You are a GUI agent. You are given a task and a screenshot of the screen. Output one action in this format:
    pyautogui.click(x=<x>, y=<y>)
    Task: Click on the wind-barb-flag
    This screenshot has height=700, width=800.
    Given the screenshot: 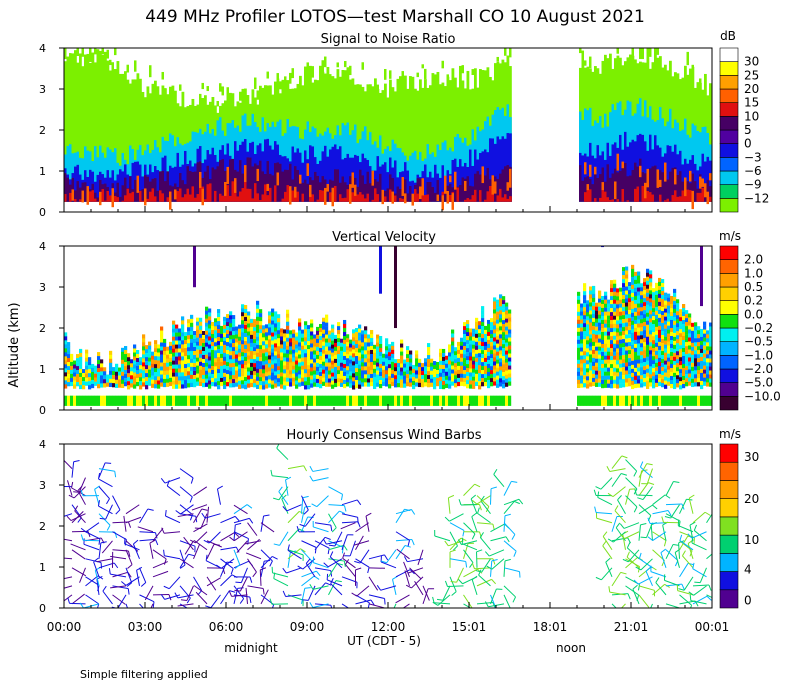 What is the action you would take?
    pyautogui.click(x=129, y=553)
    